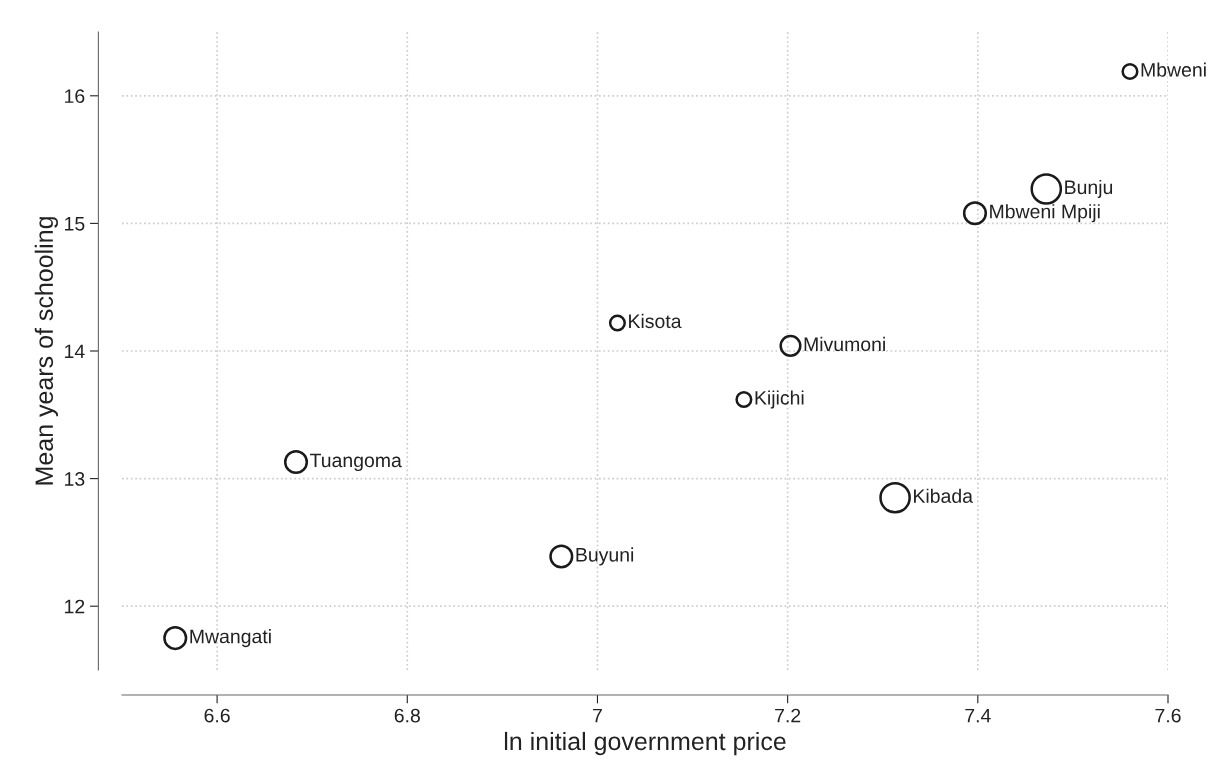 This screenshot has width=1217, height=774. Describe the element at coordinates (75, 606) in the screenshot. I see `y-tick-label: 12` at that location.